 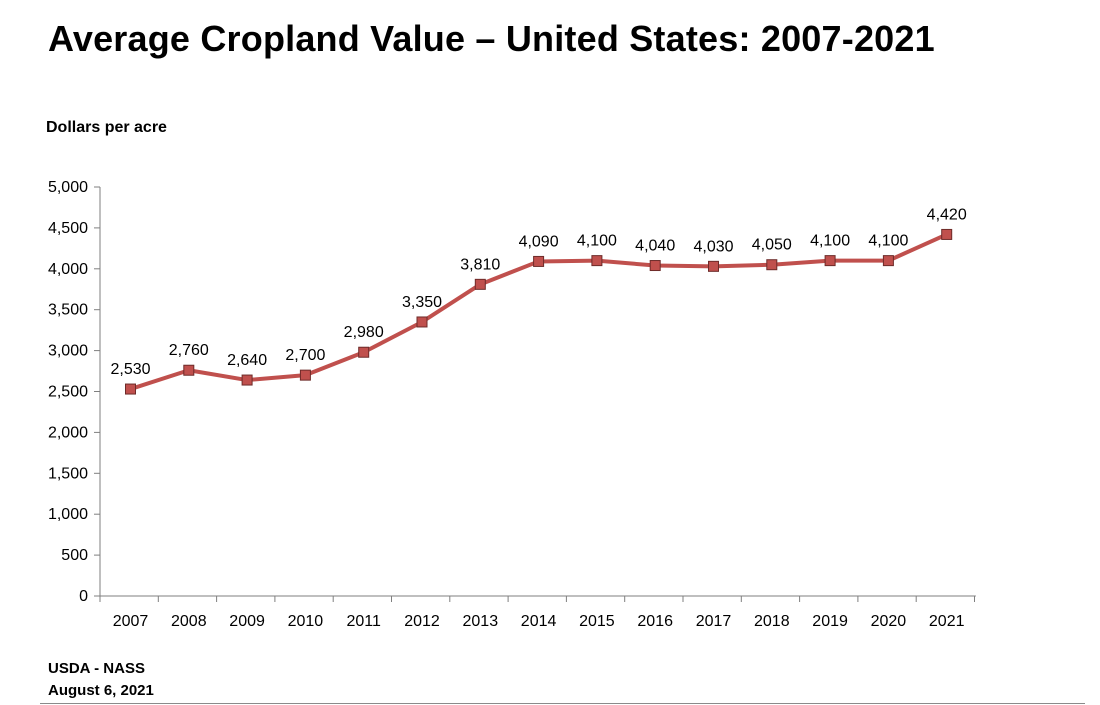 I want to click on x-tick-label: 2016, so click(x=655, y=621).